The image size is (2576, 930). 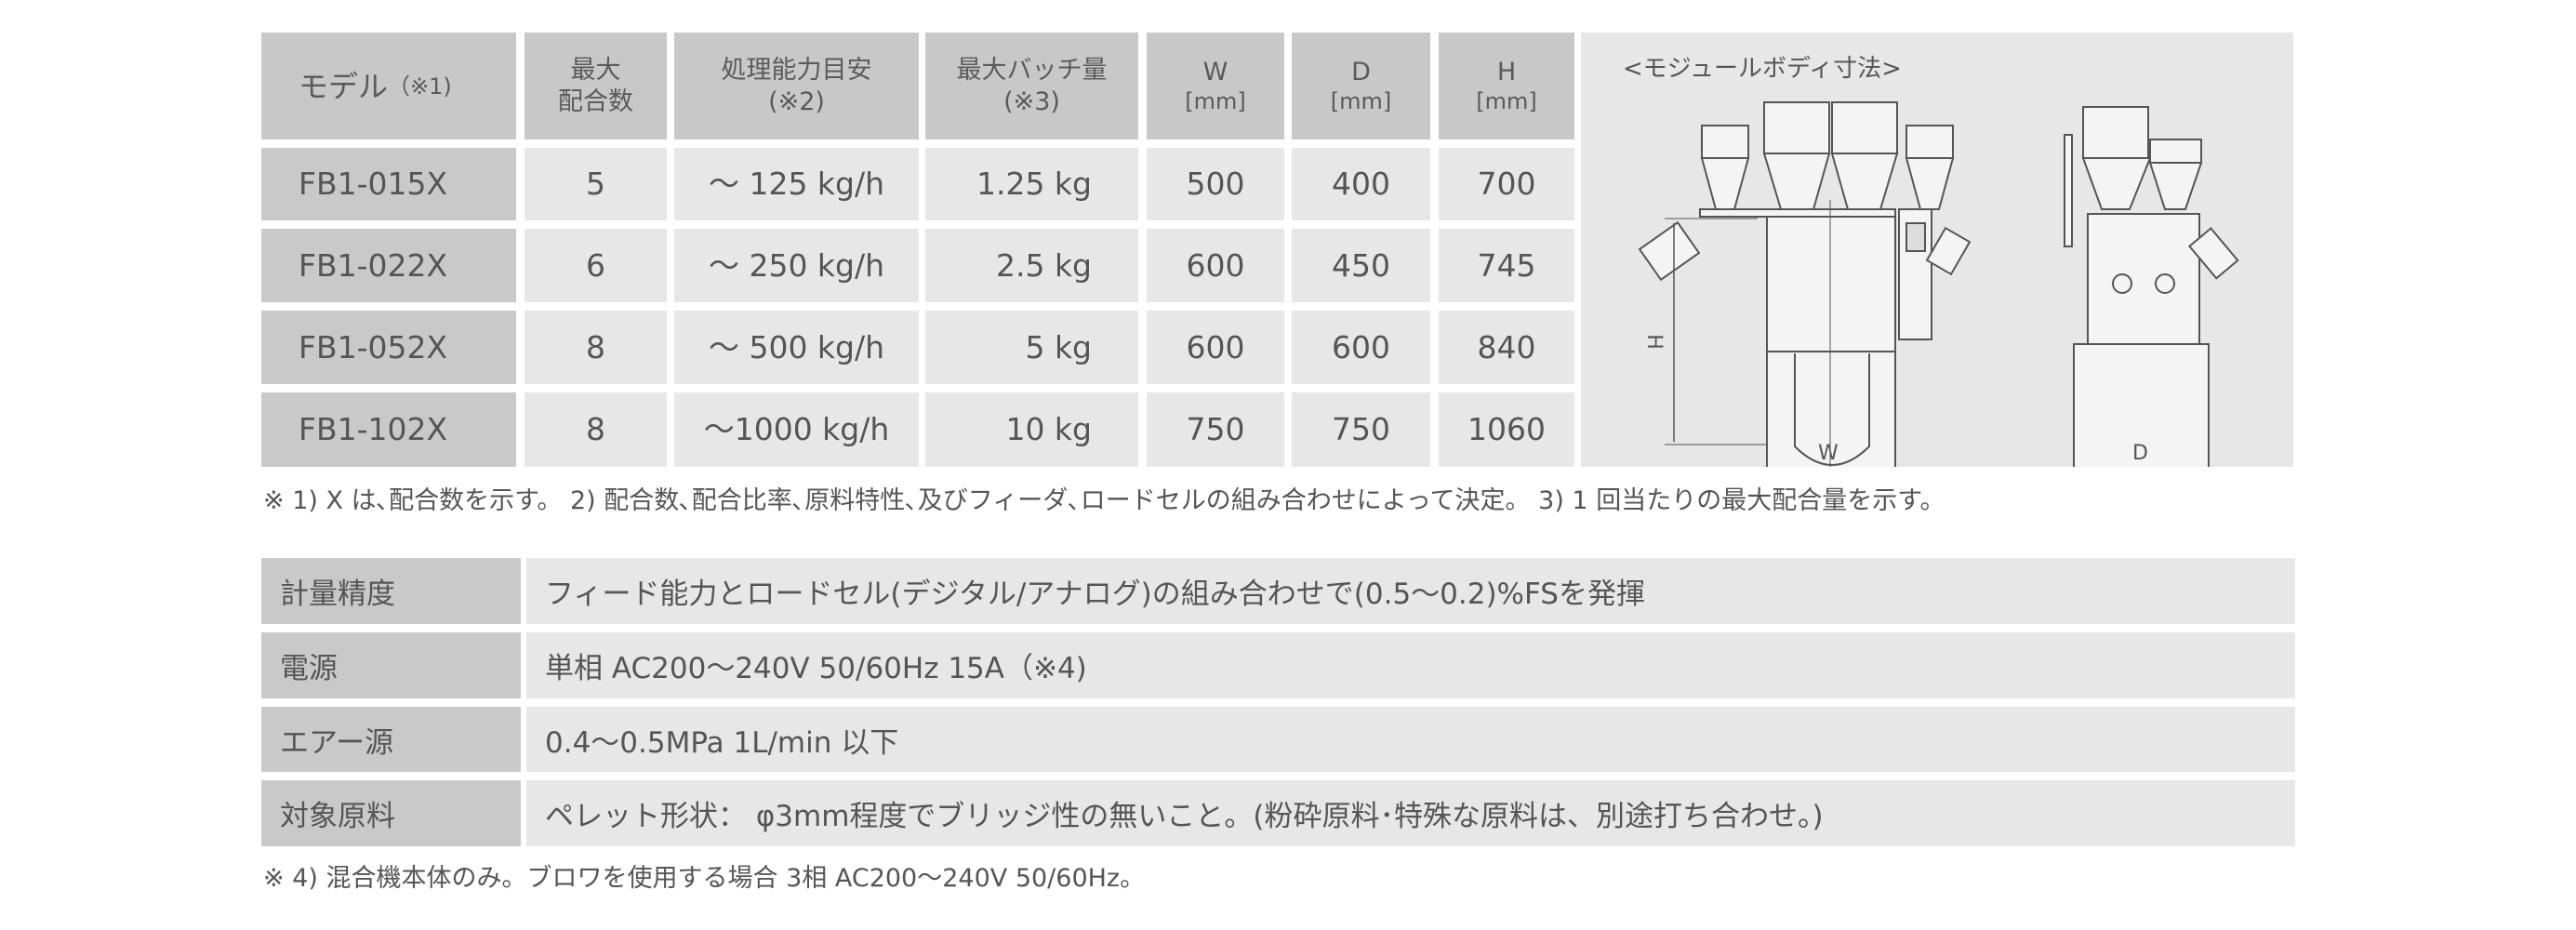 I want to click on model-name-cell: FB1-102X, so click(x=388, y=429).